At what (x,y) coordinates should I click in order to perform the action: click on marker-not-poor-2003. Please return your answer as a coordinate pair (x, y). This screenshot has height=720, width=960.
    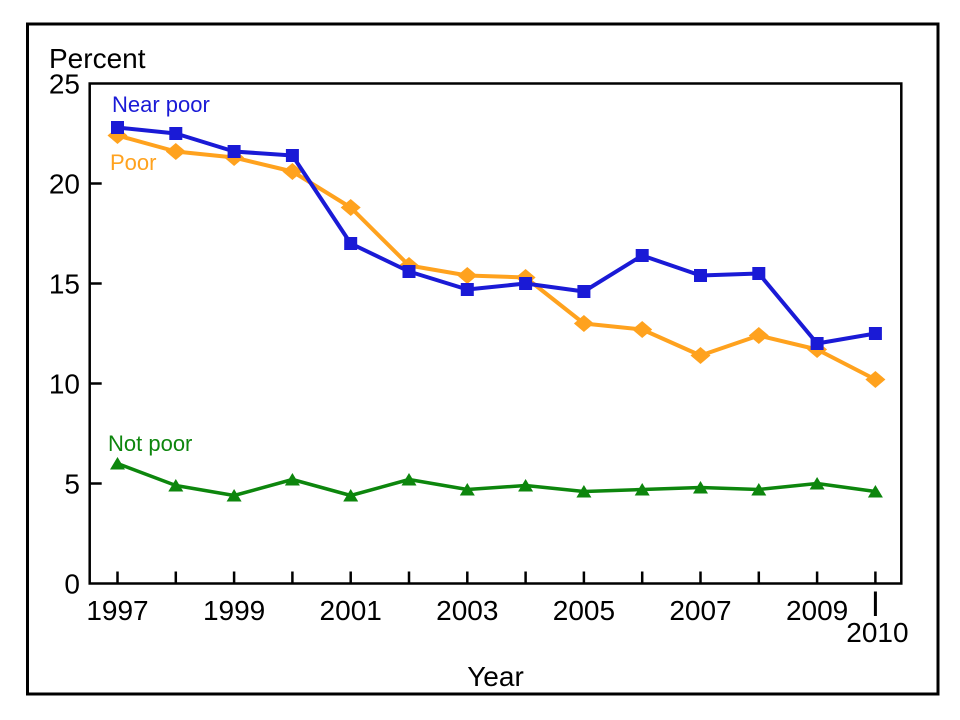
    Looking at the image, I should click on (467, 489).